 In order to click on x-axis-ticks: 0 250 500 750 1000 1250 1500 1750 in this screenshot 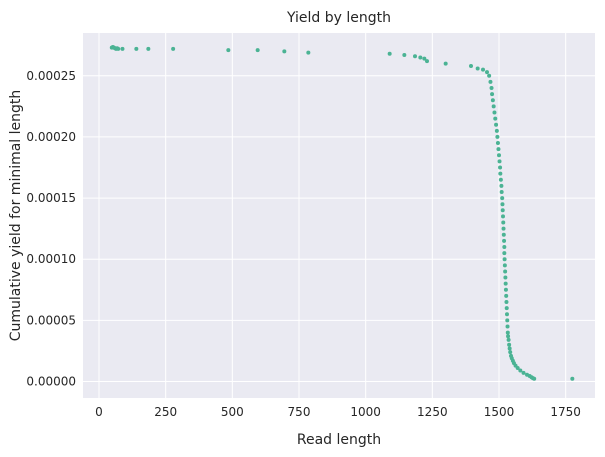, I will do `click(338, 412)`.